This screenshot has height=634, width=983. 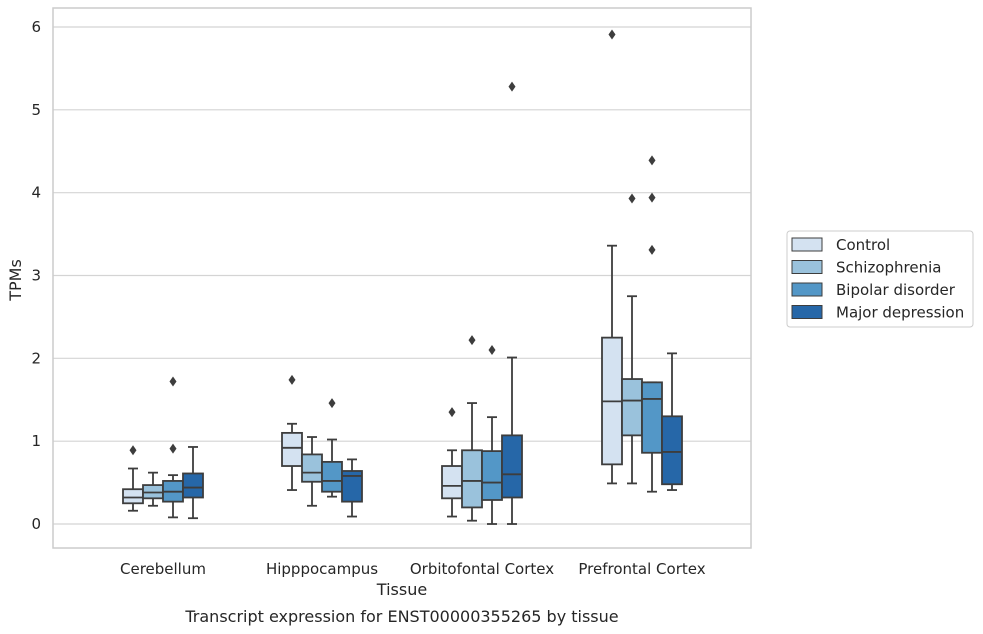 What do you see at coordinates (36, 524) in the screenshot?
I see `y-tick-label: 0` at bounding box center [36, 524].